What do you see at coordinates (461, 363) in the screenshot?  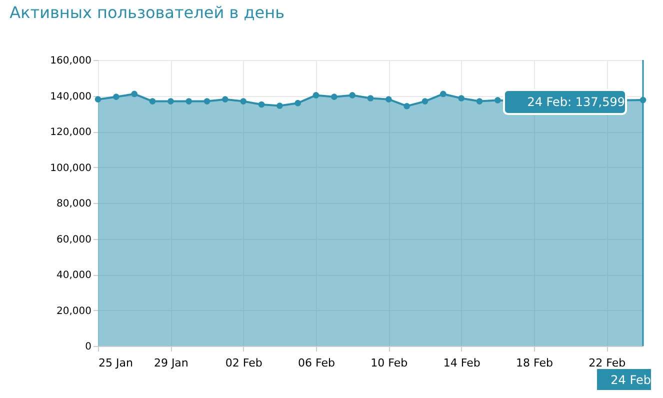 I see `x-tick-label: 14 Feb` at bounding box center [461, 363].